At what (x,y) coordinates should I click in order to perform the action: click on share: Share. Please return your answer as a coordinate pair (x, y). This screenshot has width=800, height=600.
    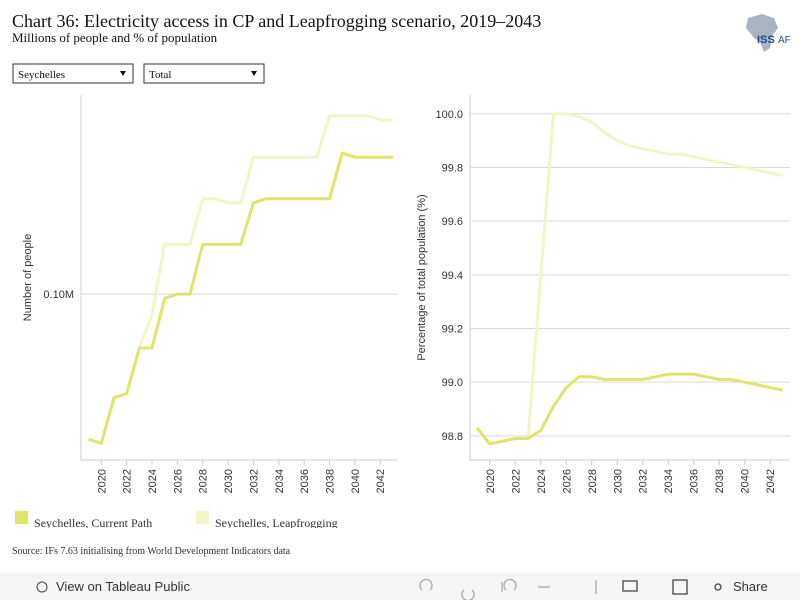
    Looking at the image, I should click on (750, 586).